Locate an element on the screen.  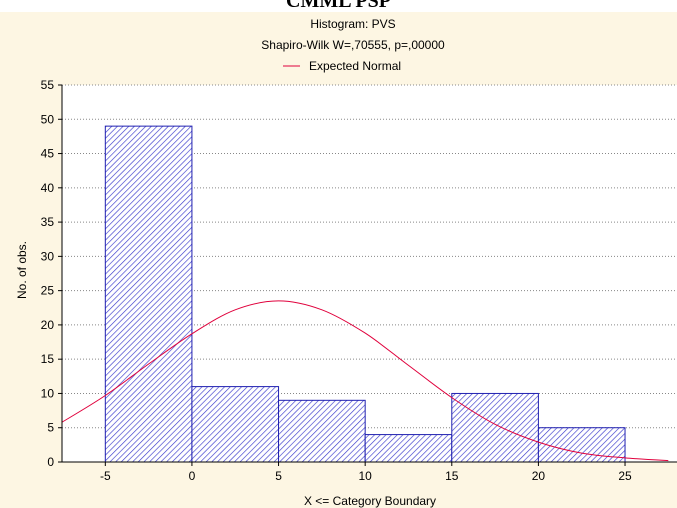
legend: Expected Normal is located at coordinates (342, 66).